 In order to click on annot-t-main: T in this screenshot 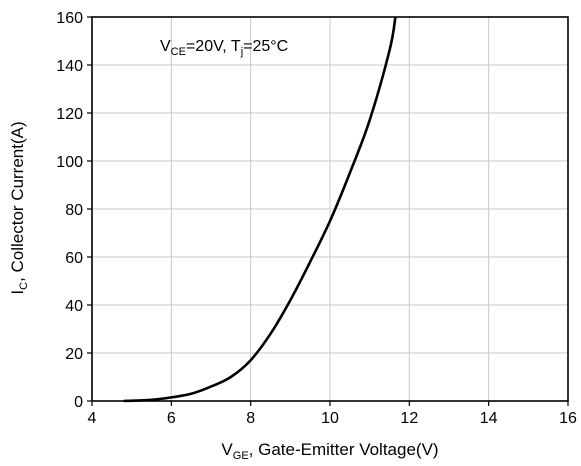, I will do `click(236, 46)`.